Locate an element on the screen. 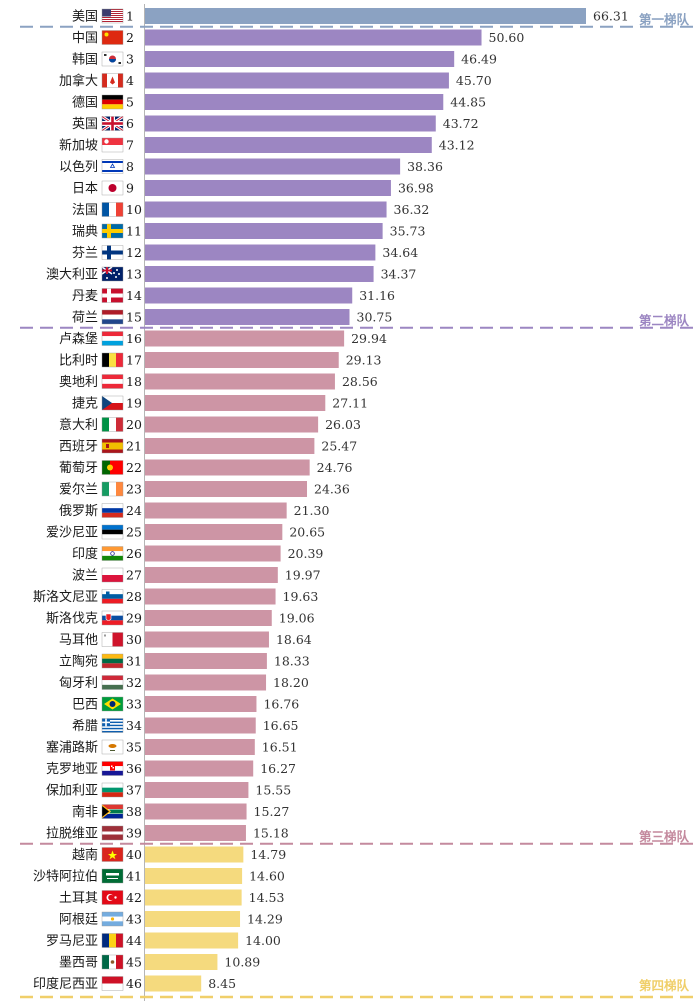 This screenshot has height=1001, width=700. value-label: 24.76 is located at coordinates (335, 467).